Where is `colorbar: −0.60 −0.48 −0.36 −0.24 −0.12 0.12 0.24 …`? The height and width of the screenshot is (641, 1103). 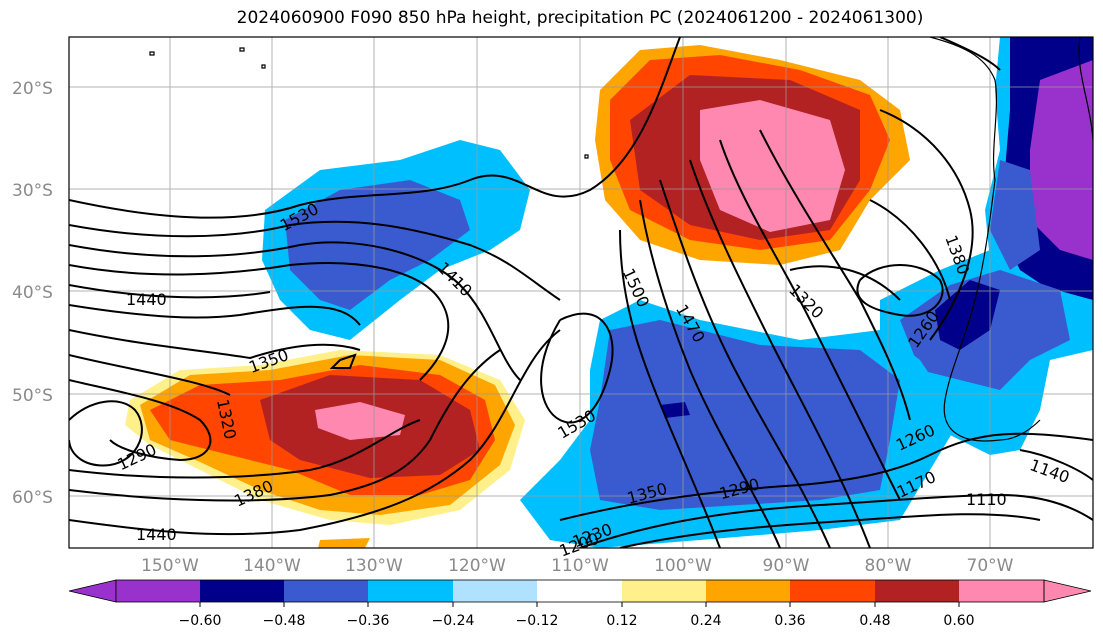
colorbar: −0.60 −0.48 −0.36 −0.24 −0.12 0.12 0.24 … is located at coordinates (580, 604).